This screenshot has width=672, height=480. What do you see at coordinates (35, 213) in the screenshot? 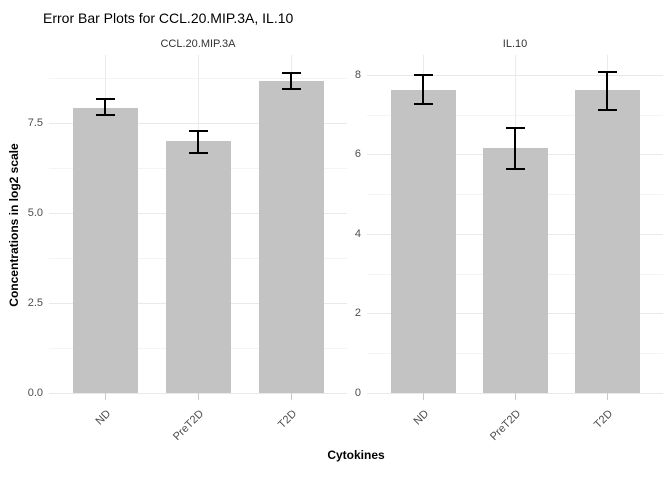
I see `y-tick-label: 5.0` at bounding box center [35, 213].